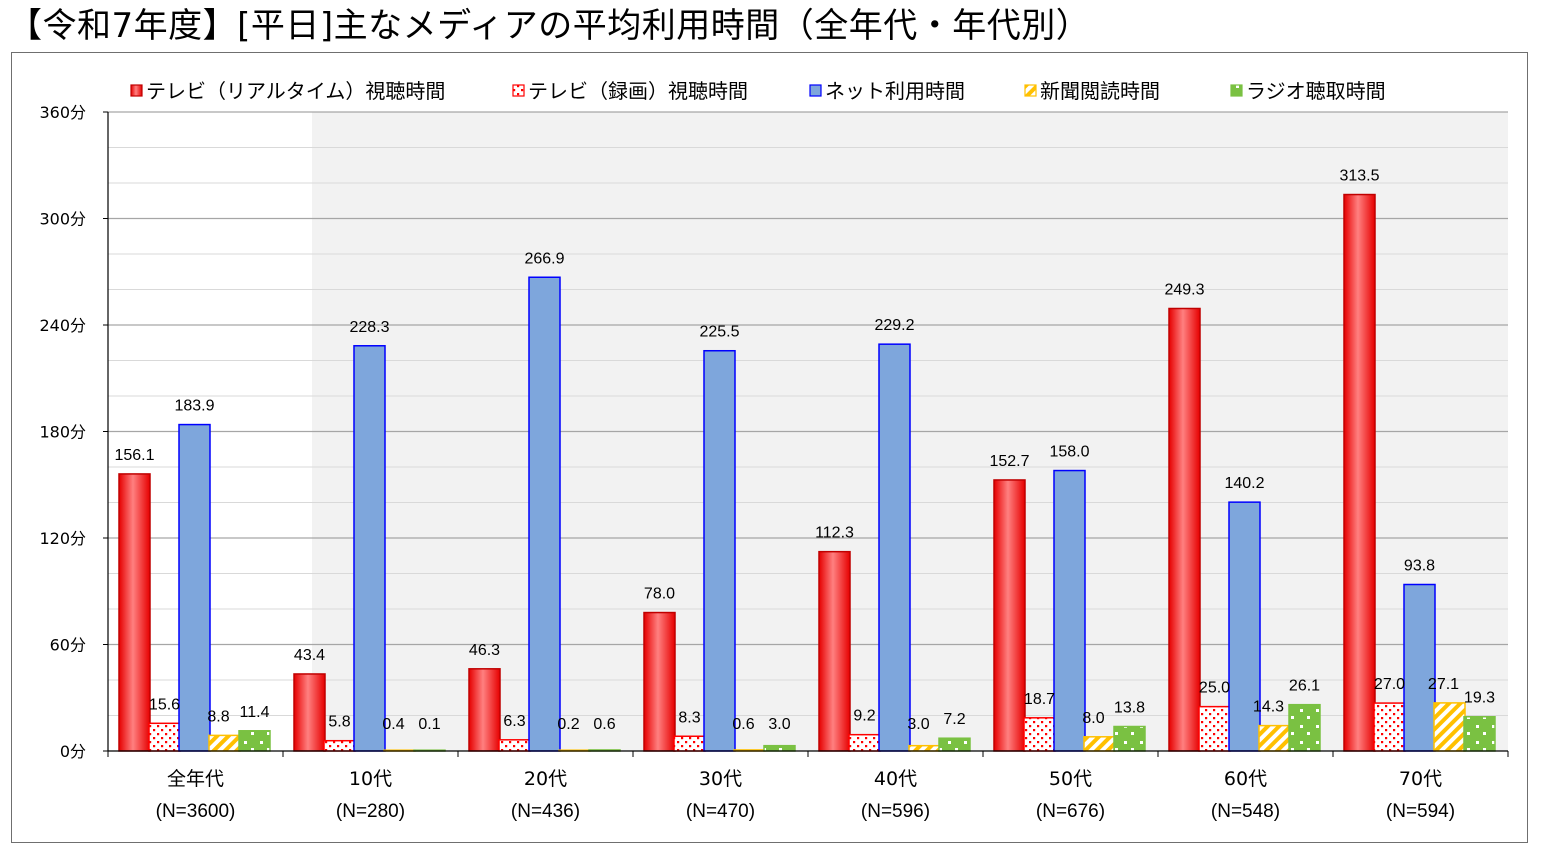 This screenshot has width=1541, height=850. Describe the element at coordinates (545, 811) in the screenshot. I see `x-sample-size-label: (N=436)` at that location.